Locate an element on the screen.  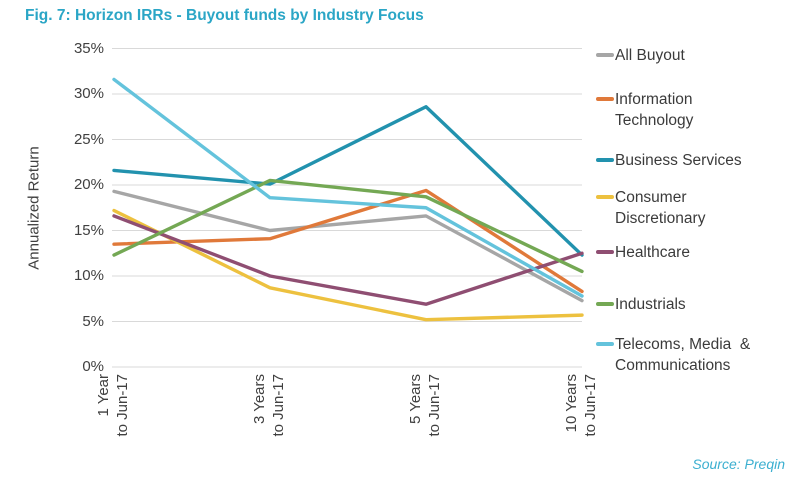
series-line-information-technology is located at coordinates (348, 241).